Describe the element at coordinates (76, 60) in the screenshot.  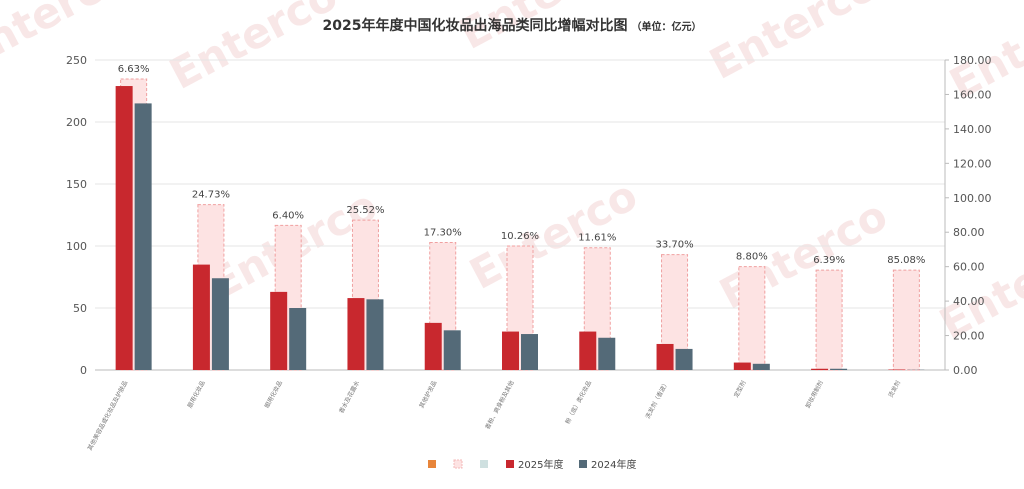
I see `left-tick-label: 250` at that location.